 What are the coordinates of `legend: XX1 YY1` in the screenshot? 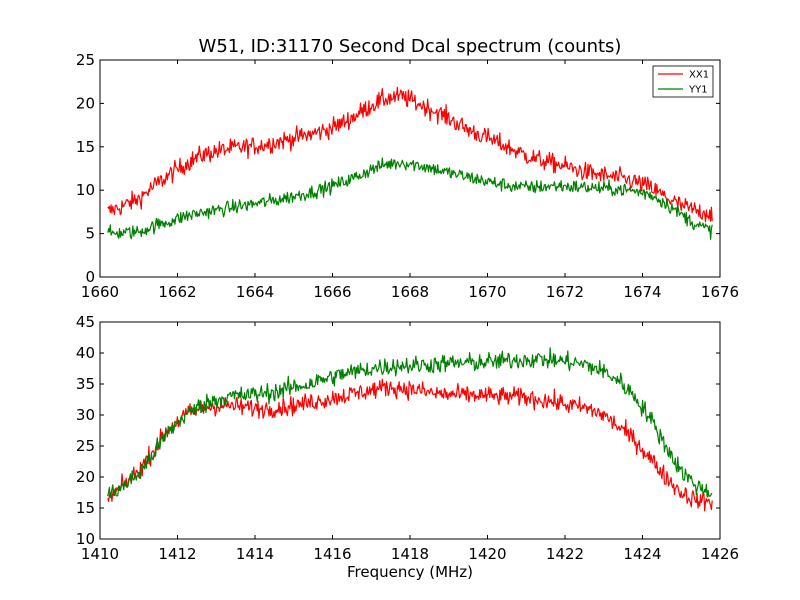 It's located at (683, 81).